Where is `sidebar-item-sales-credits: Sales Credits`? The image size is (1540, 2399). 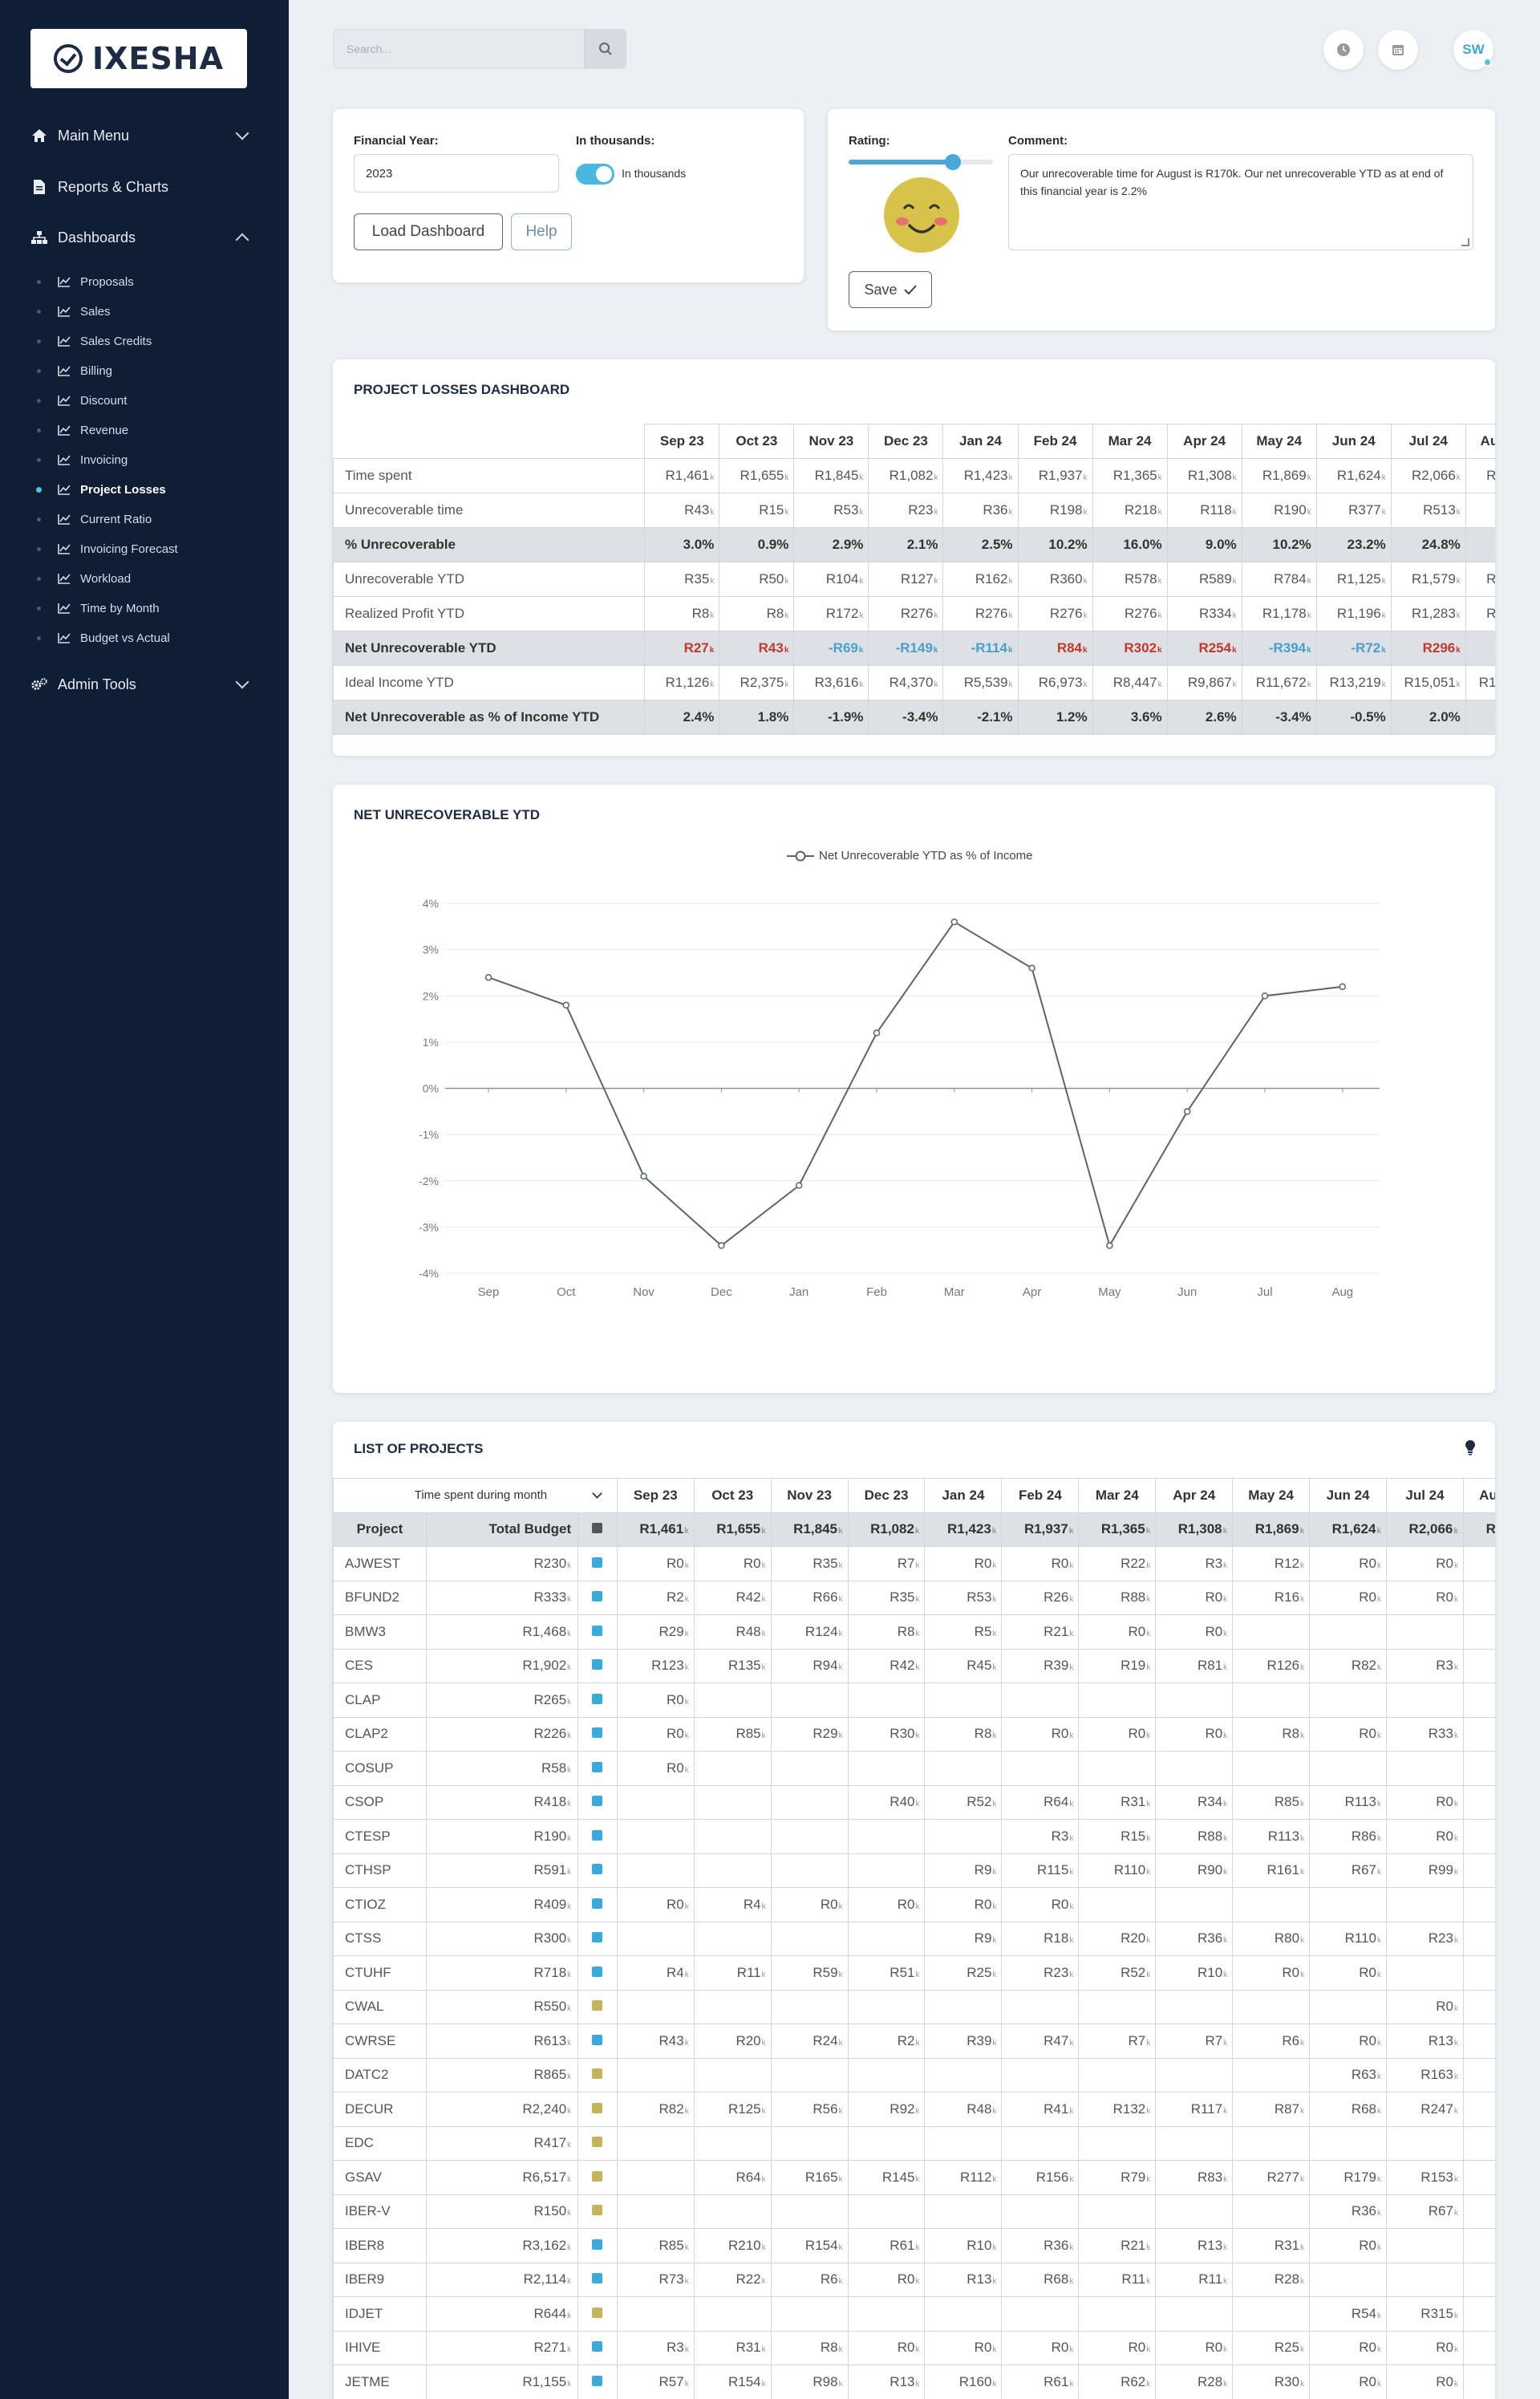 sidebar-item-sales-credits: Sales Credits is located at coordinates (147, 341).